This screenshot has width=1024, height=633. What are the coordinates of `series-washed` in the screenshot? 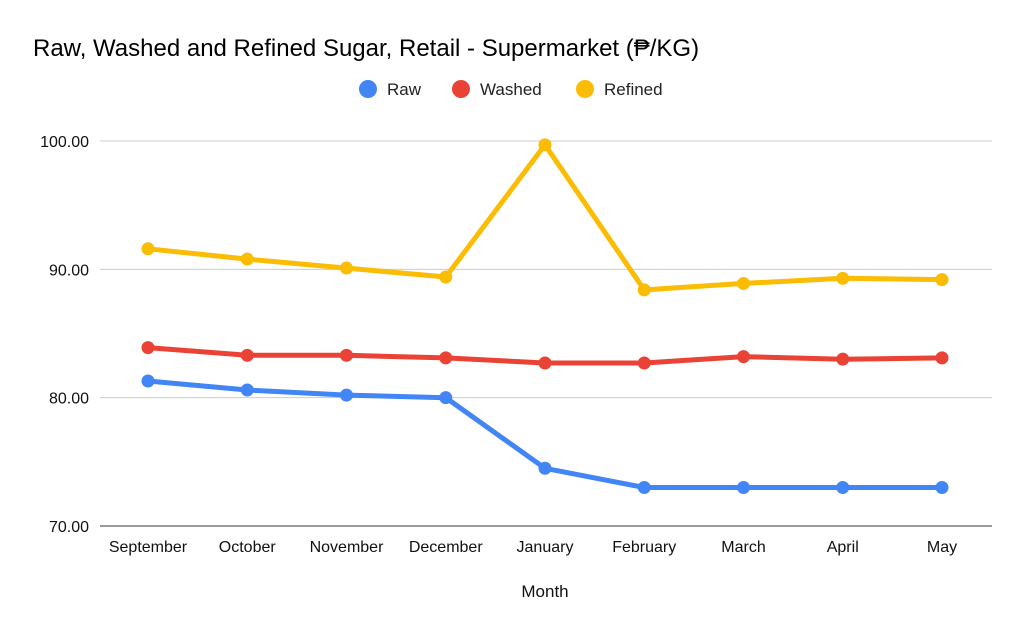 It's located at (545, 355).